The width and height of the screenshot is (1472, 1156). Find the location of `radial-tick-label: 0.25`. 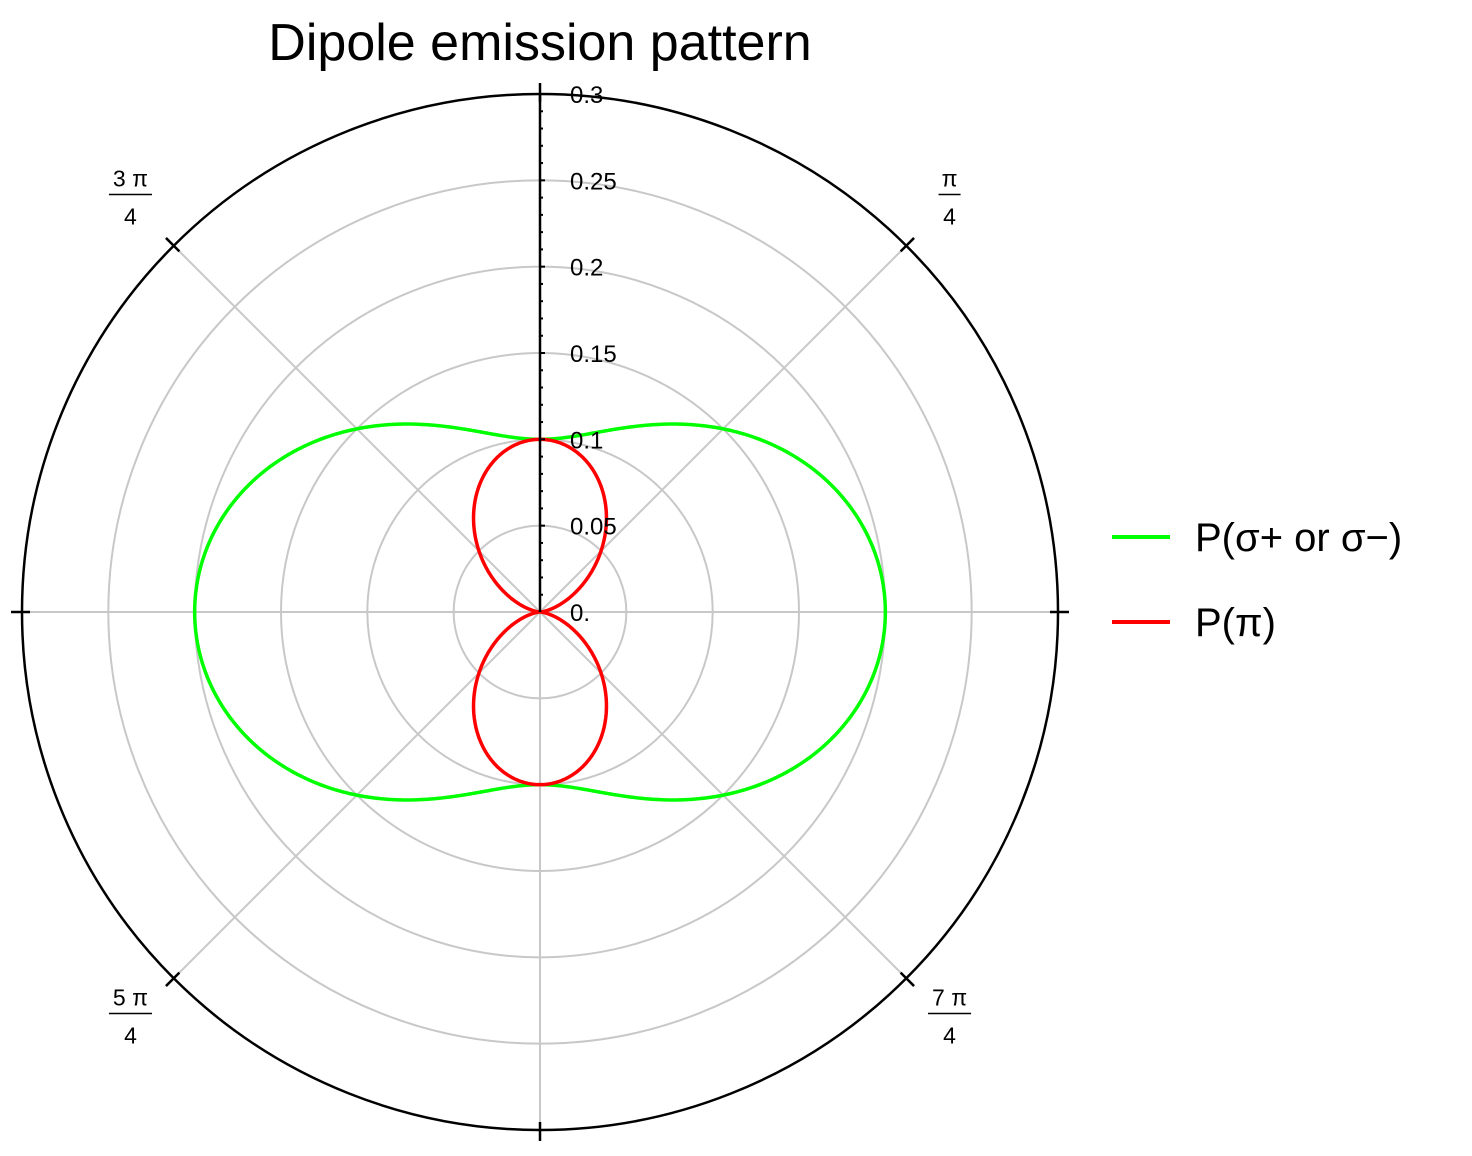

radial-tick-label: 0.25 is located at coordinates (593, 181).